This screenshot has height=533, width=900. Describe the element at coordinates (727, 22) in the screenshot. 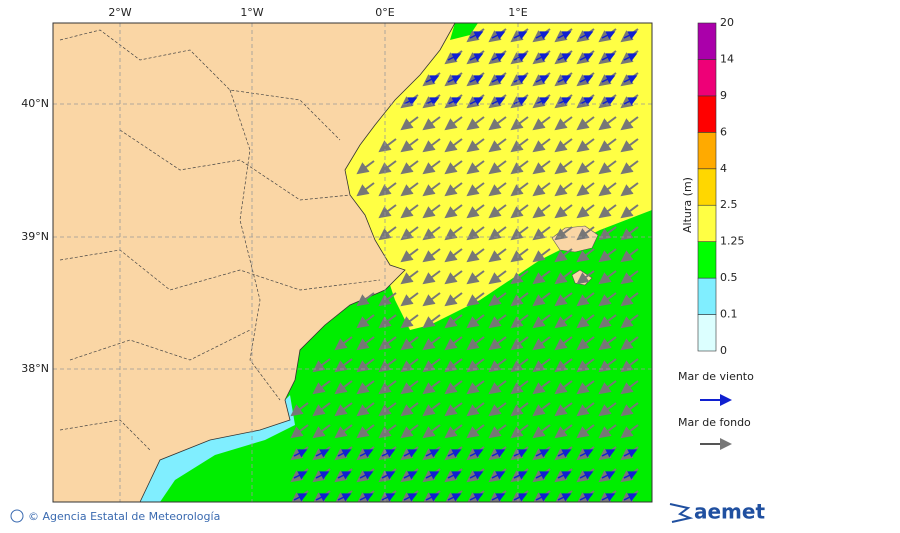

I see `colorbar-label: 20` at that location.